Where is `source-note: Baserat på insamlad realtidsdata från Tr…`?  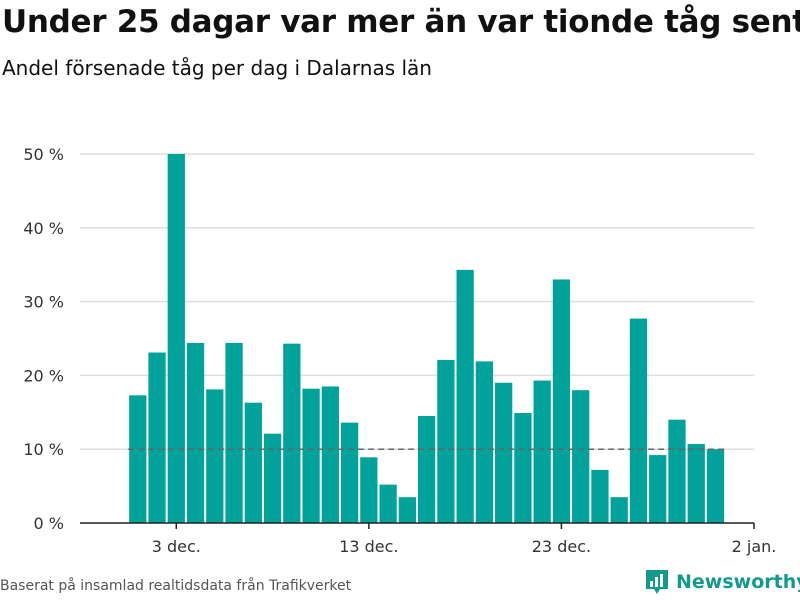
source-note: Baserat på insamlad realtidsdata från Tr… is located at coordinates (176, 586).